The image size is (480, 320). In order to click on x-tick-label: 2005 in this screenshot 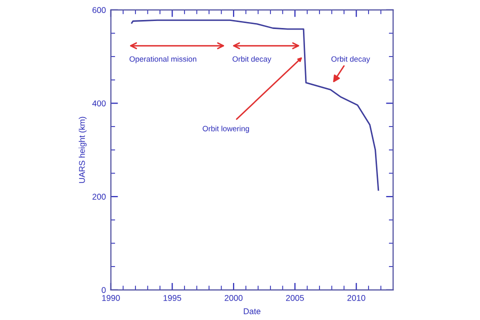, I will do `click(295, 298)`.